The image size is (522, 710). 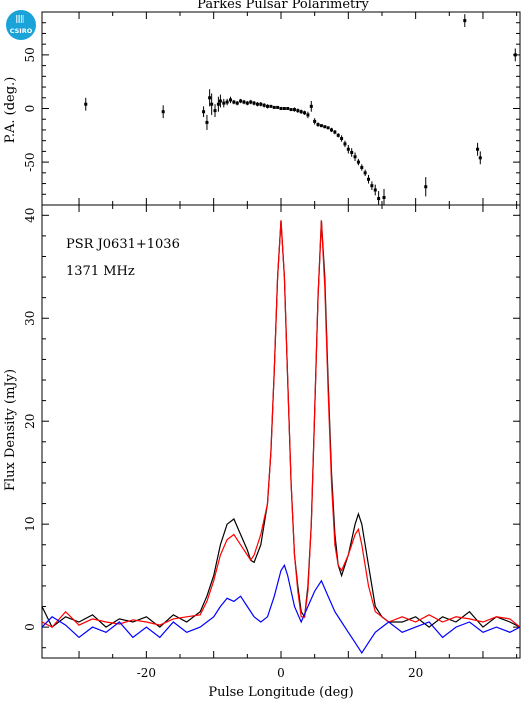 I want to click on flux-ytick-label: 40, so click(x=30, y=215).